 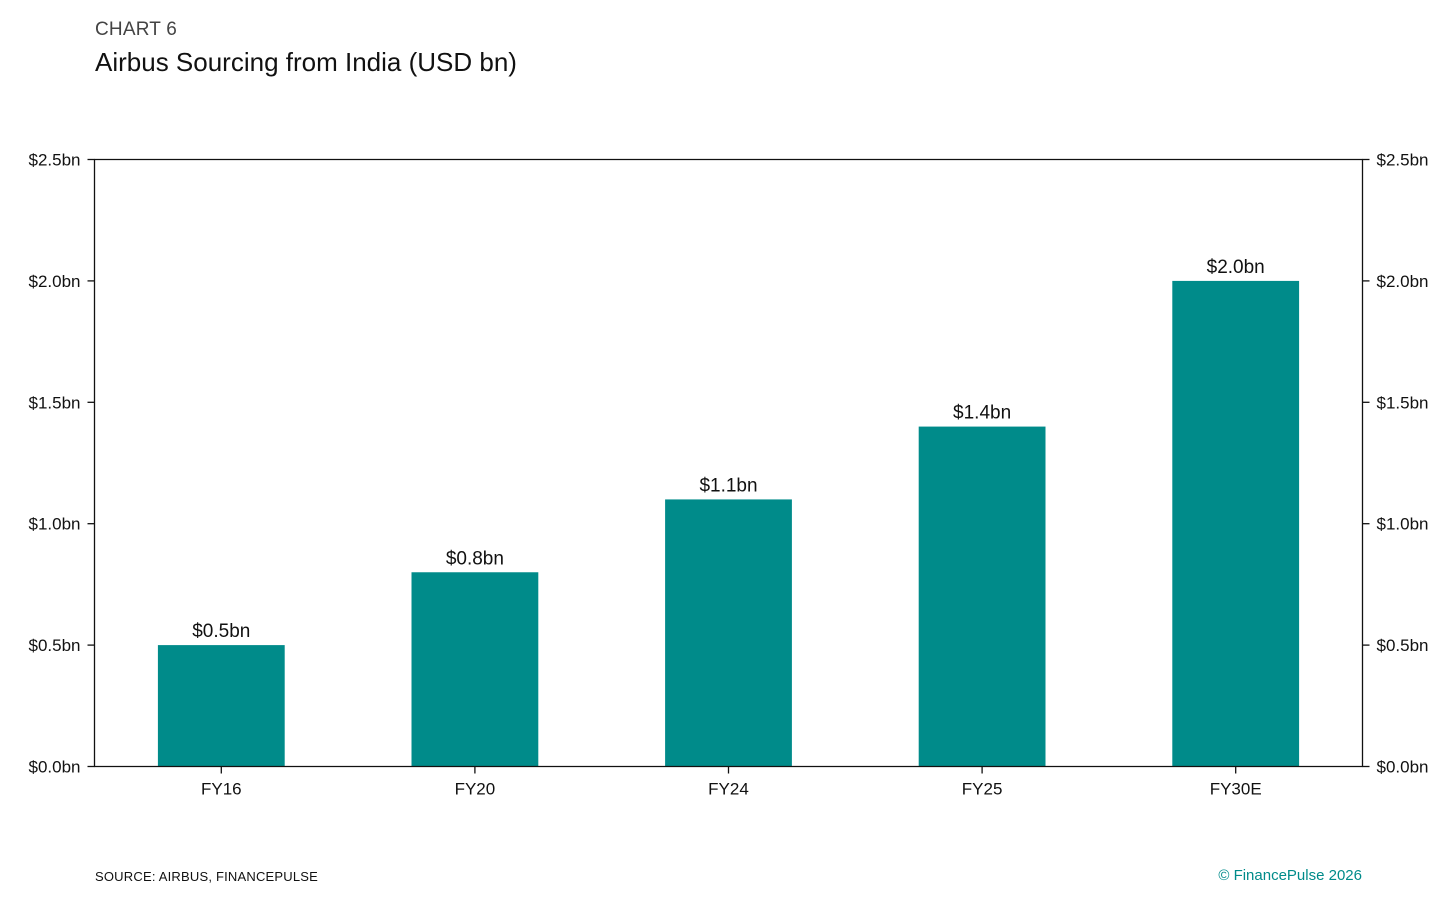 I want to click on source-note: SOURCE: AIRBUS, FINANCEPULSE, so click(x=207, y=876).